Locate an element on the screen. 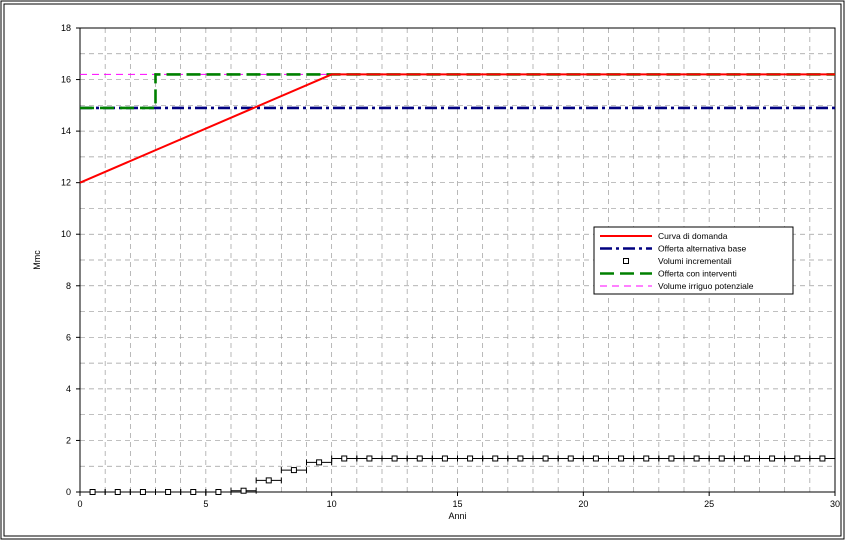 Image resolution: width=845 pixels, height=540 pixels. x-axis-title: Anni is located at coordinates (457, 516).